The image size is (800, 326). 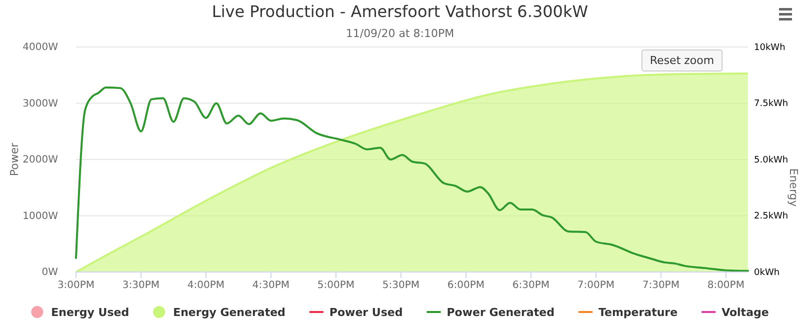 I want to click on legend-label: Energy Generated, so click(x=229, y=312).